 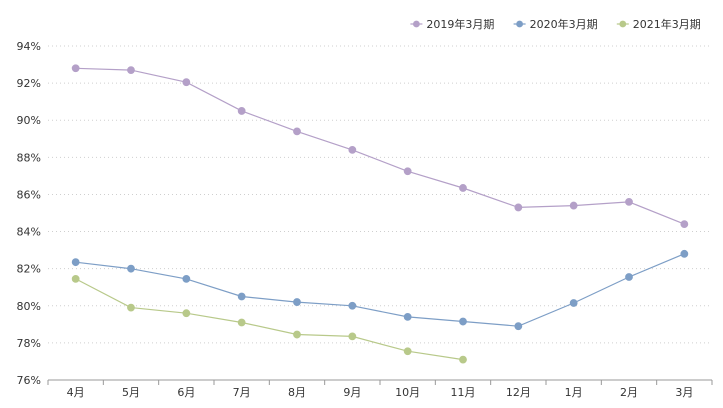 I want to click on x-tick-label: 6月, so click(x=186, y=392).